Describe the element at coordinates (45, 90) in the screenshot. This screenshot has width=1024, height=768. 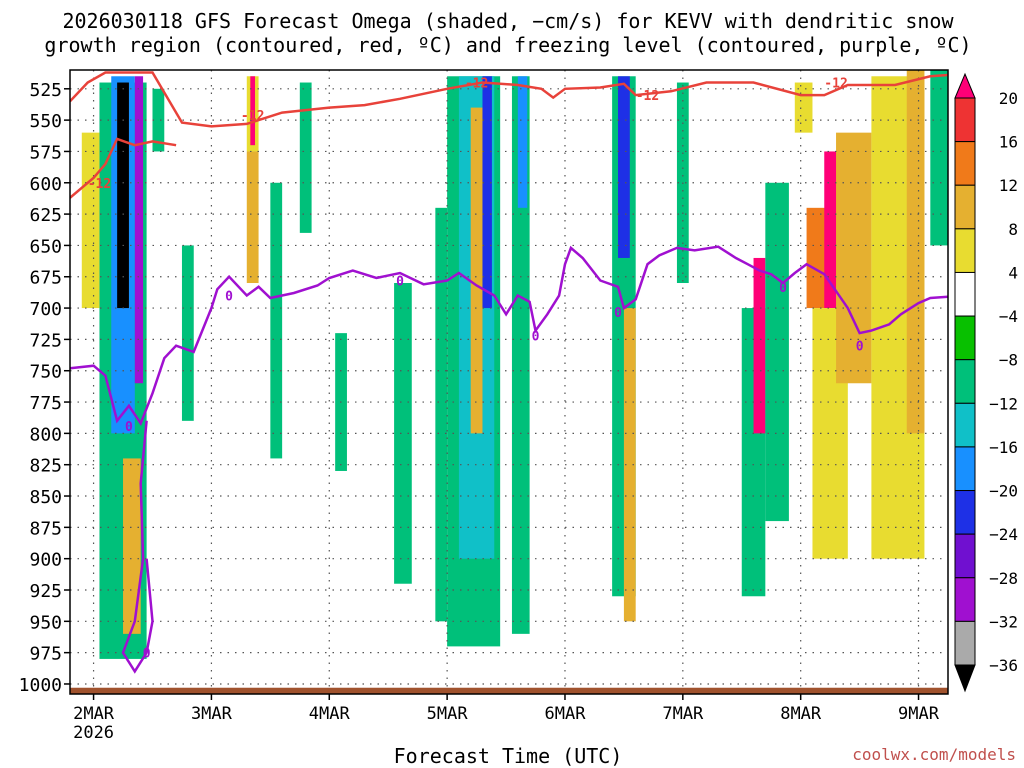
I see `y-tick-label: 525` at that location.